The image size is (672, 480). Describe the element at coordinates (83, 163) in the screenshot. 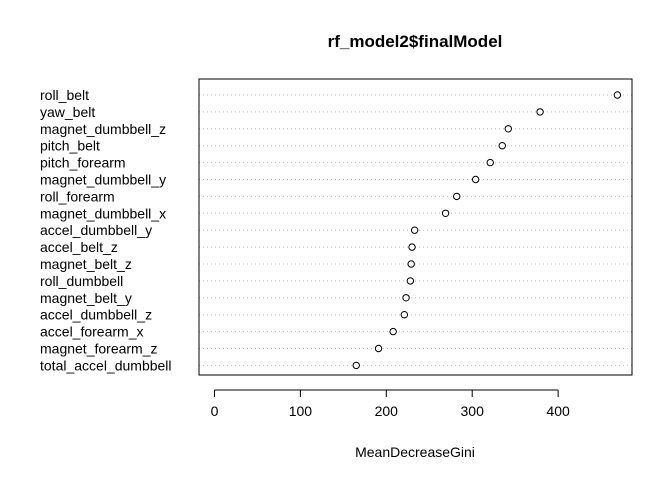

I see `category-label: pitch_forearm` at that location.